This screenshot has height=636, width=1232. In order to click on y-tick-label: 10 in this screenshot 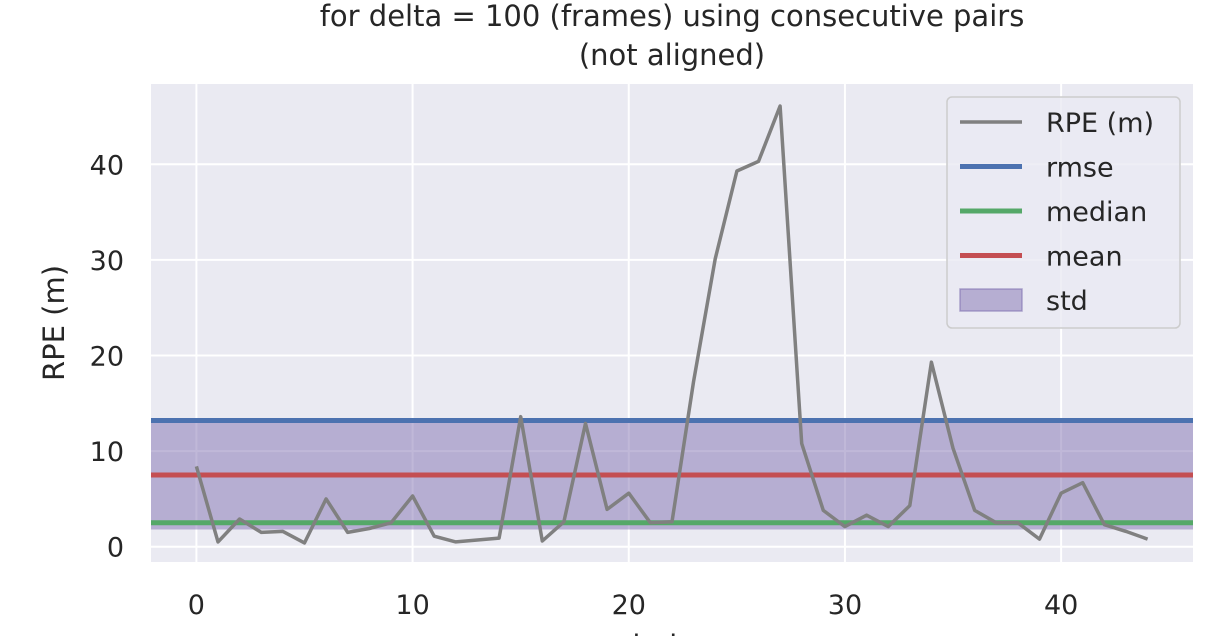, I will do `click(107, 452)`.